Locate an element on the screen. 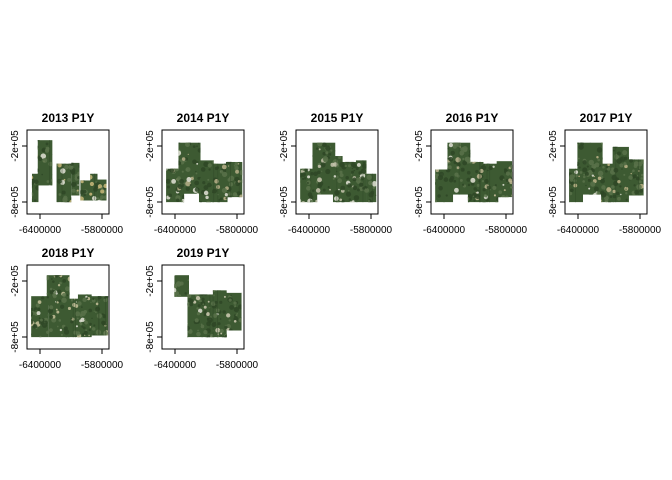  panel-5: 2017 P1Y -6400000 -5800000 -2e+05 -8e+05 is located at coordinates (605, 173).